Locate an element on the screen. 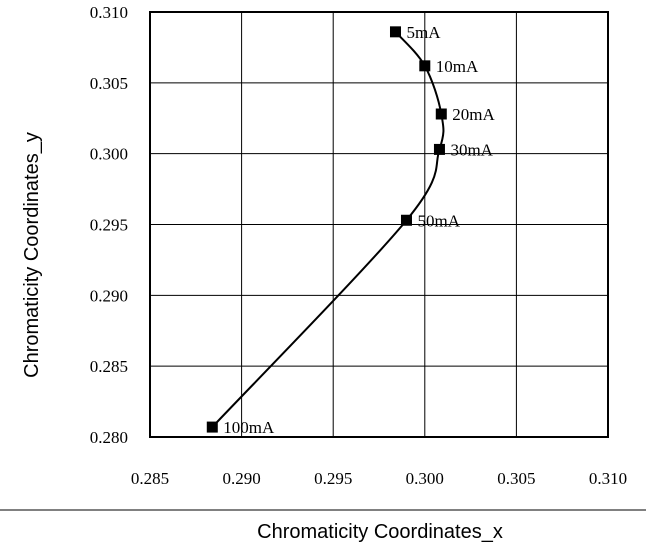 Image resolution: width=646 pixels, height=546 pixels. y-axis-title: Chromaticity Coordinates_y is located at coordinates (32, 255).